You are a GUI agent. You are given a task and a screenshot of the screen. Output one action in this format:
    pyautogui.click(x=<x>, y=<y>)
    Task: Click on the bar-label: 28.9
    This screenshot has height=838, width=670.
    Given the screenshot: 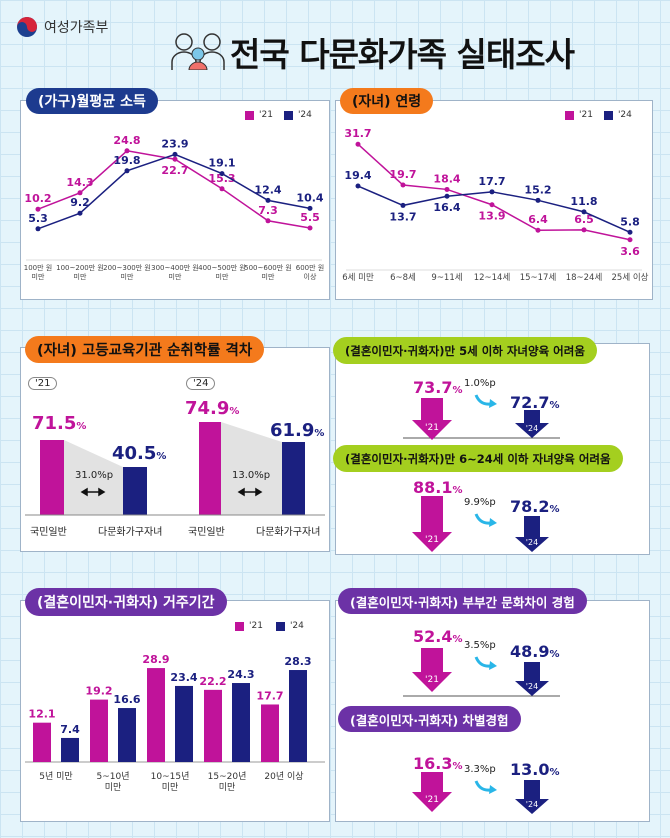 What is the action you would take?
    pyautogui.click(x=155, y=659)
    